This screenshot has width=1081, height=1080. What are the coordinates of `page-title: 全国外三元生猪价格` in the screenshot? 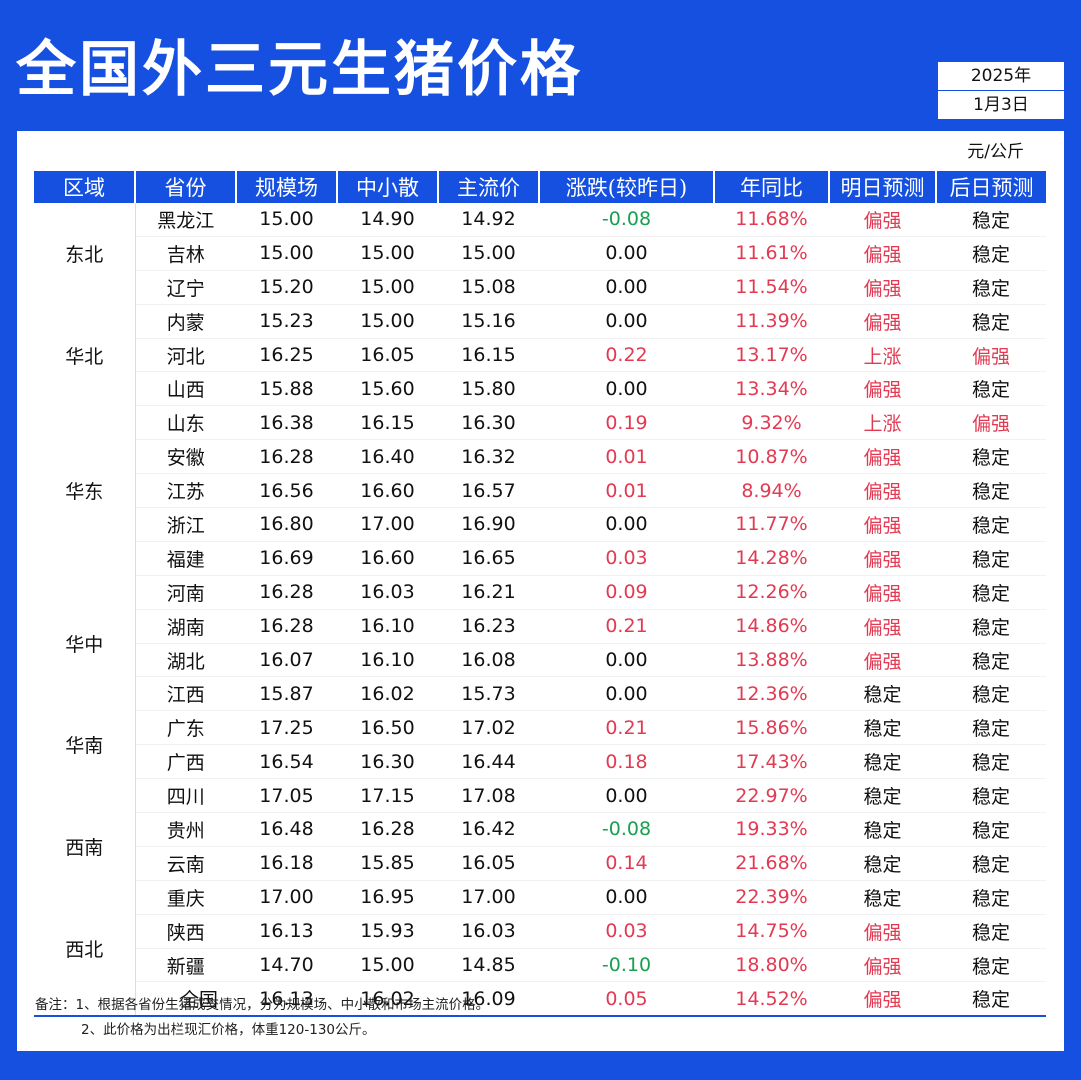 It's located at (299, 70).